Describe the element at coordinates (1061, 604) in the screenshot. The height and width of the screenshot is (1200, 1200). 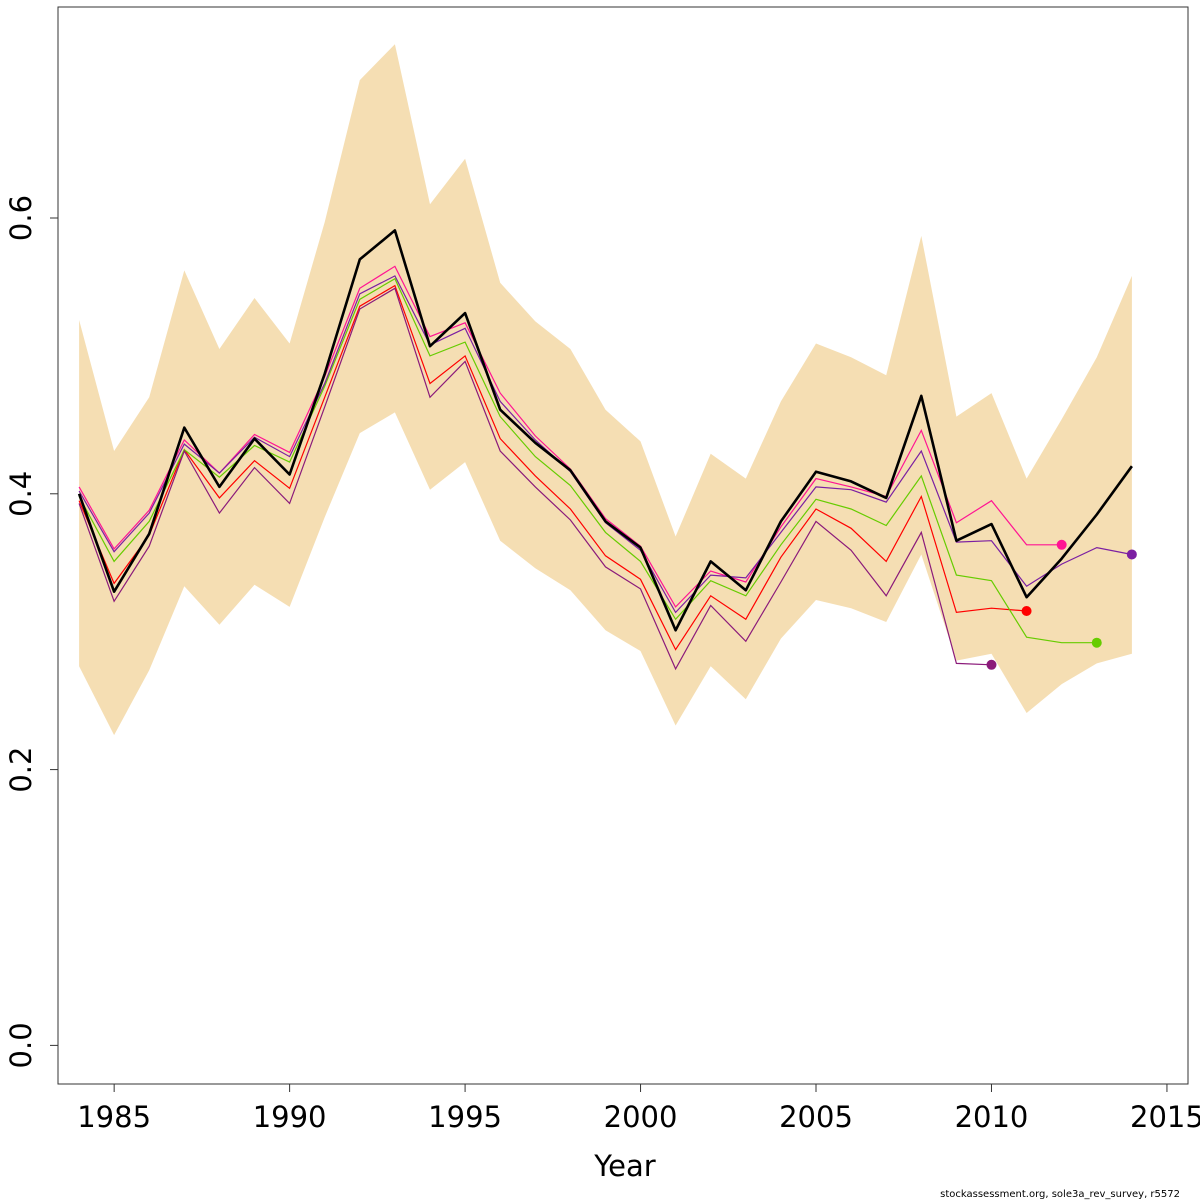
I see `retro-endpoints-layer` at that location.